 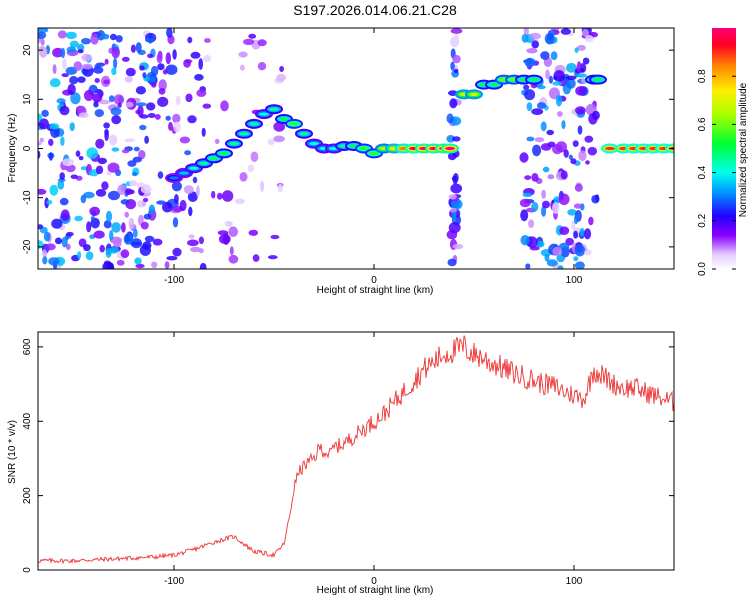 What do you see at coordinates (374, 581) in the screenshot?
I see `snr-x-tick-label: 0` at bounding box center [374, 581].